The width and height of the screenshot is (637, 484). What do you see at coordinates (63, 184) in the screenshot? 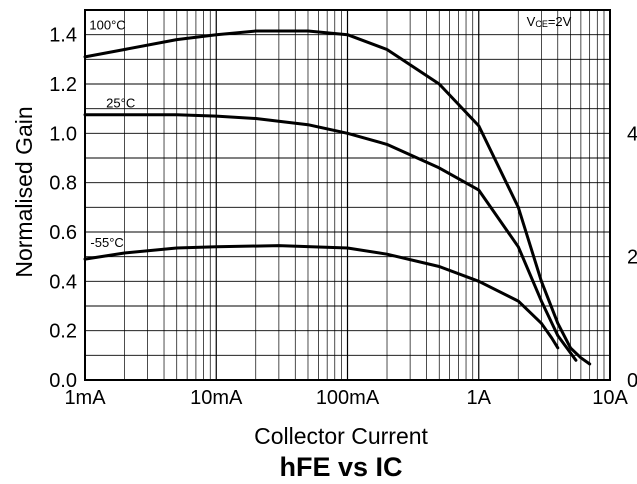
I see `y-tick-label: 0.8` at bounding box center [63, 184].